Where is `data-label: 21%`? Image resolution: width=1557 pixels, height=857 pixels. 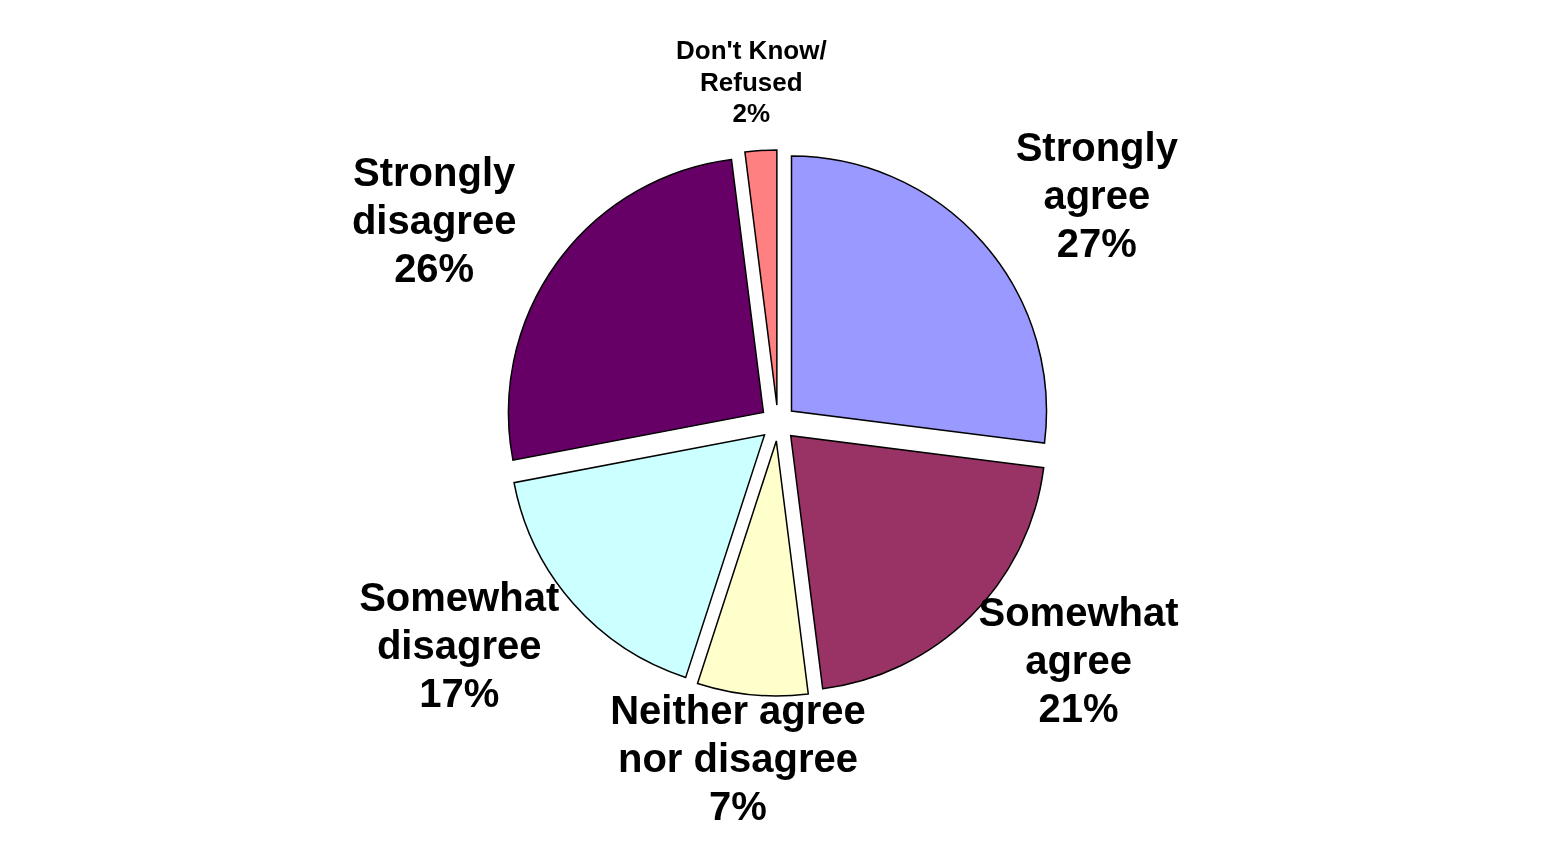 data-label: 21% is located at coordinates (1078, 707).